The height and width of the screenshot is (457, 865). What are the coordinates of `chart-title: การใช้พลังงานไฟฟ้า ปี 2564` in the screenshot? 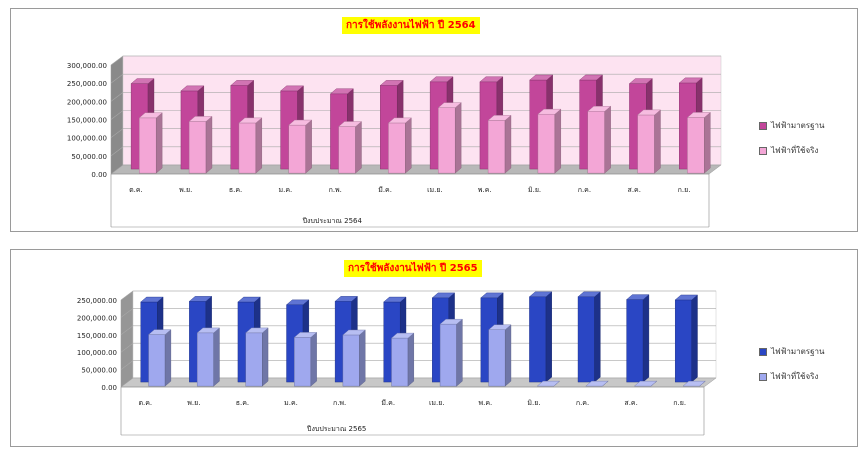 It's located at (411, 25).